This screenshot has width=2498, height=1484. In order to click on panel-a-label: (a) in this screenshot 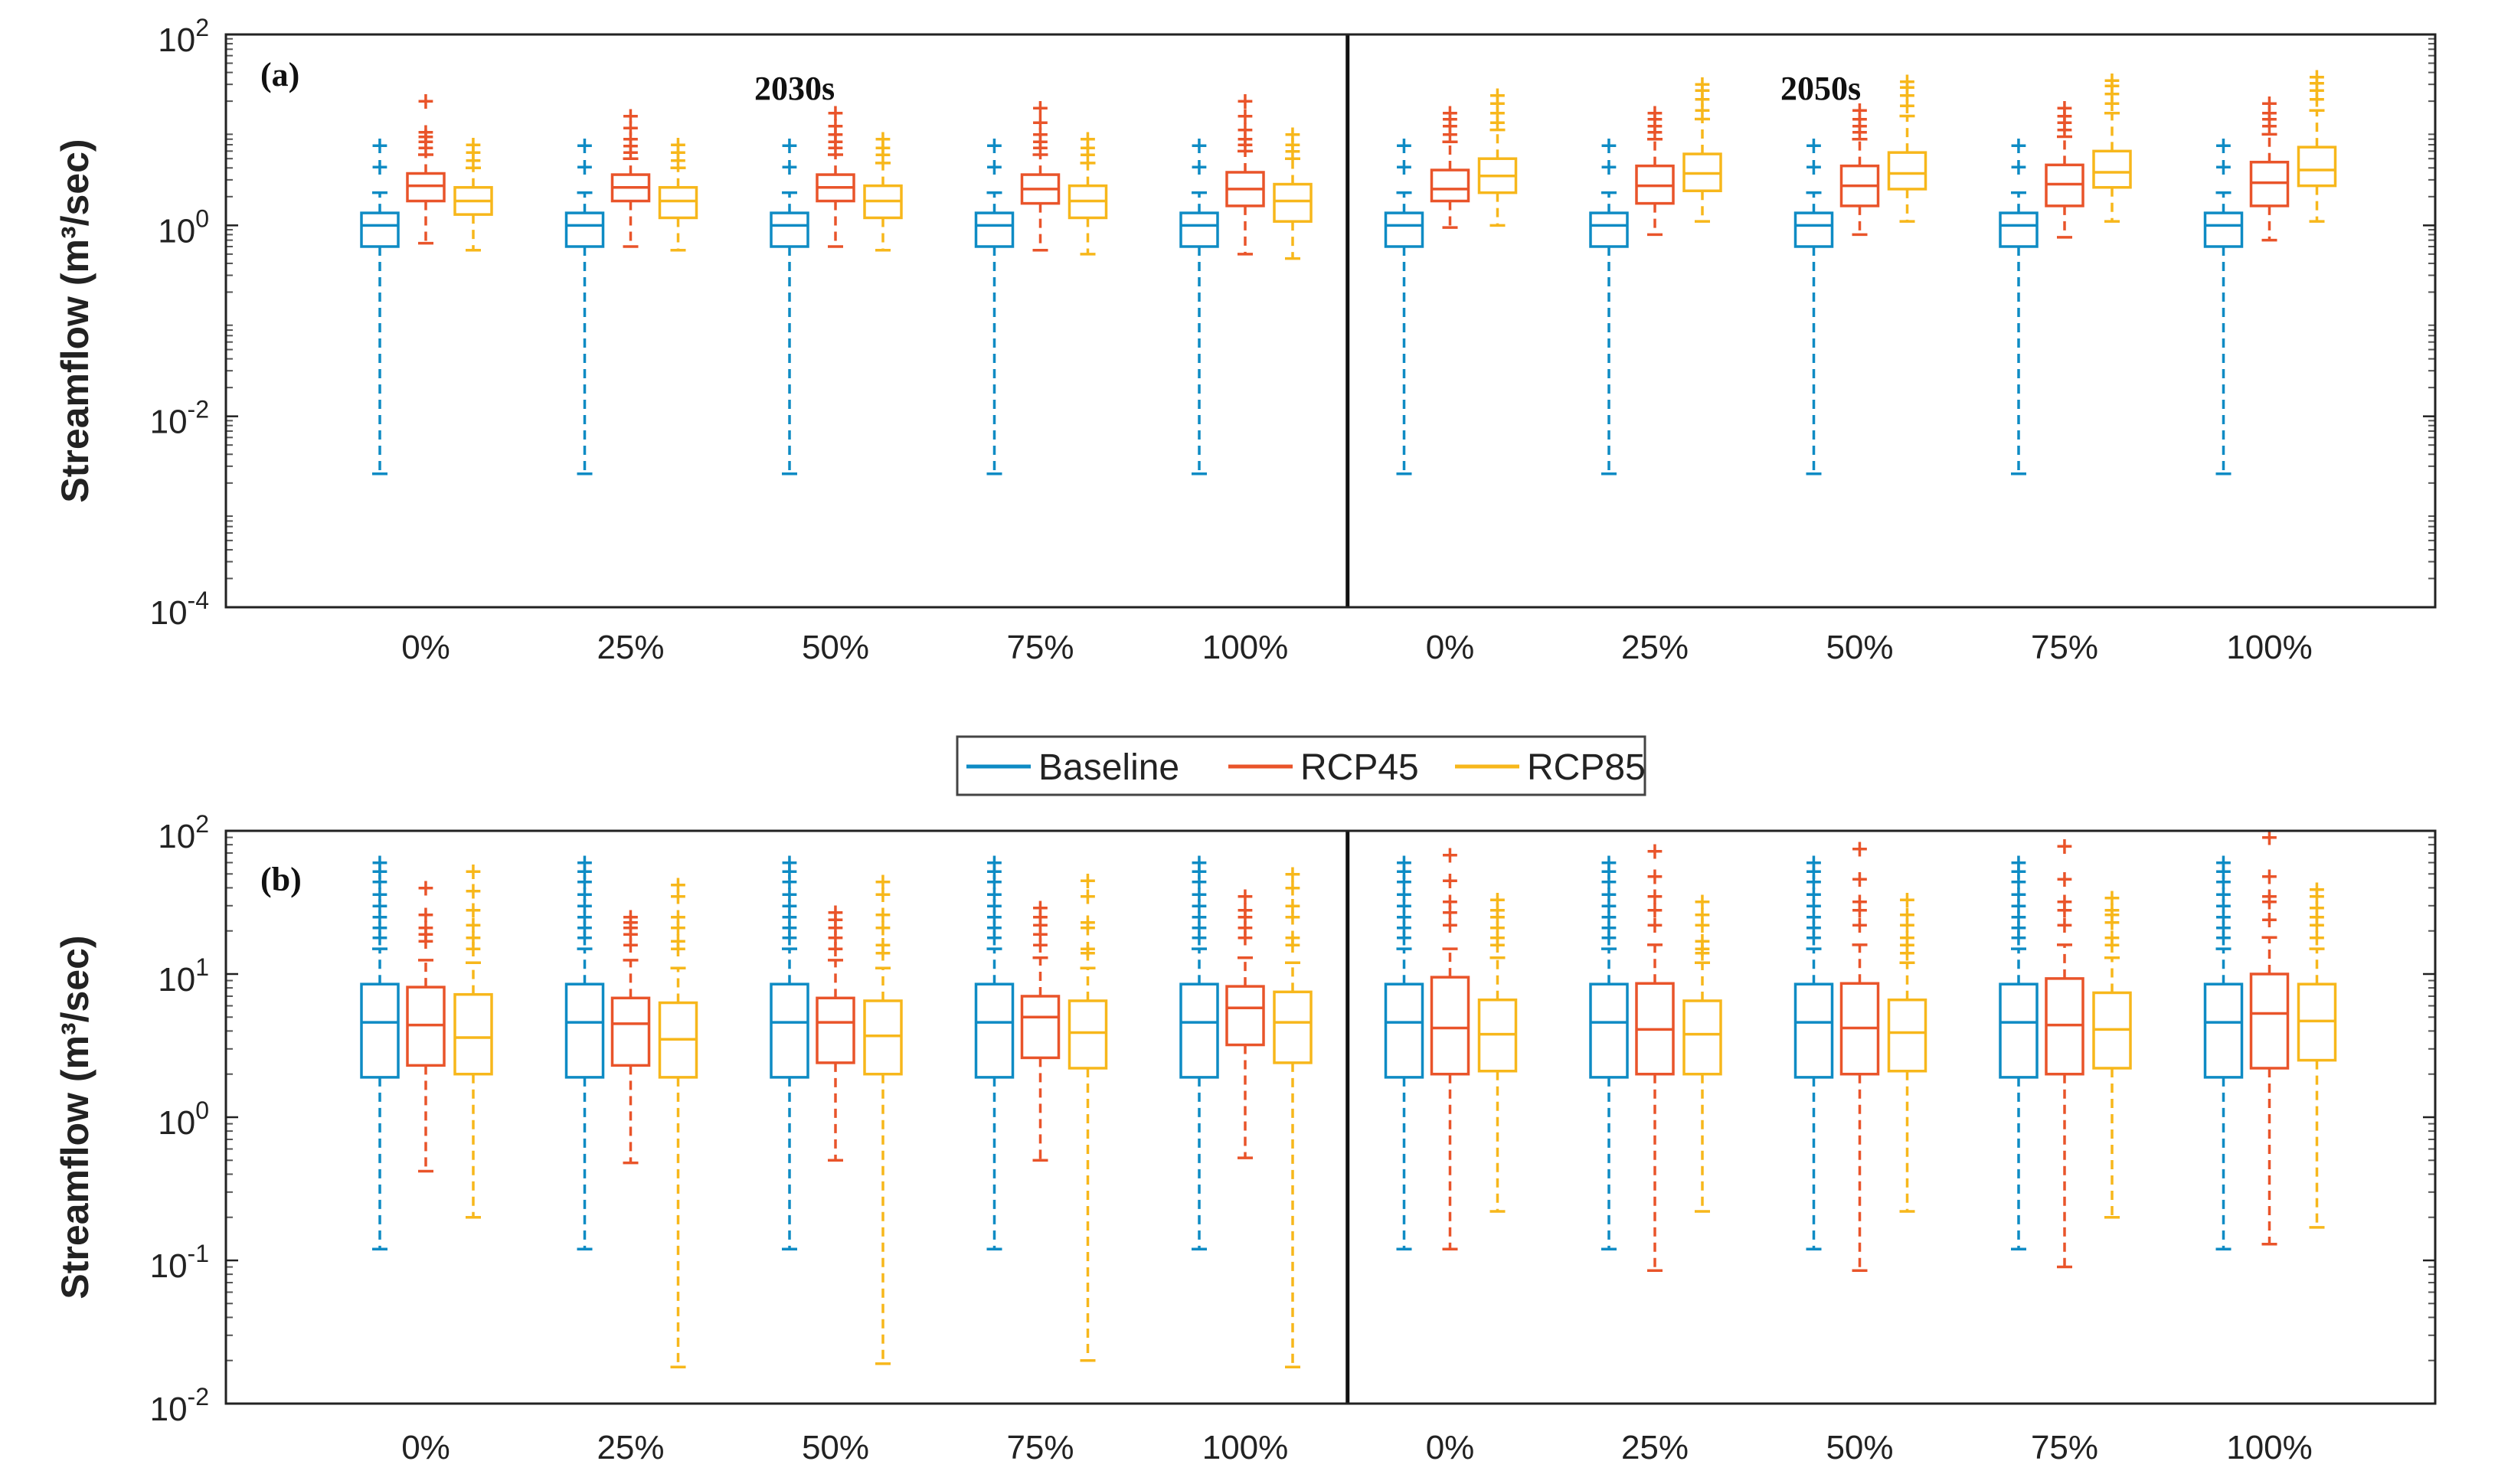, I will do `click(279, 74)`.